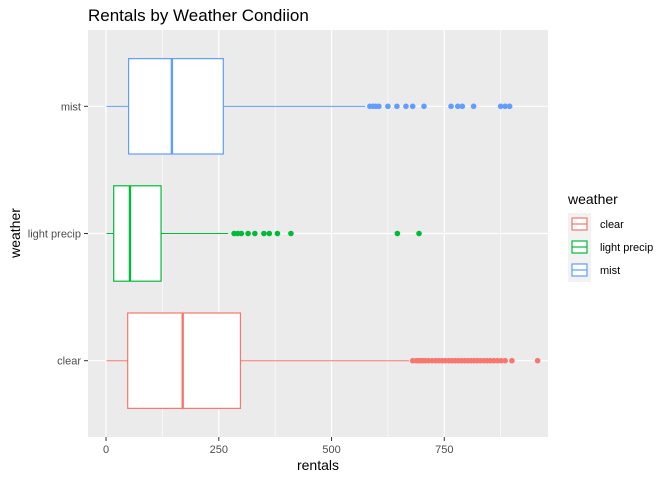 The image size is (672, 480). I want to click on x-tick-label: 0, so click(106, 450).